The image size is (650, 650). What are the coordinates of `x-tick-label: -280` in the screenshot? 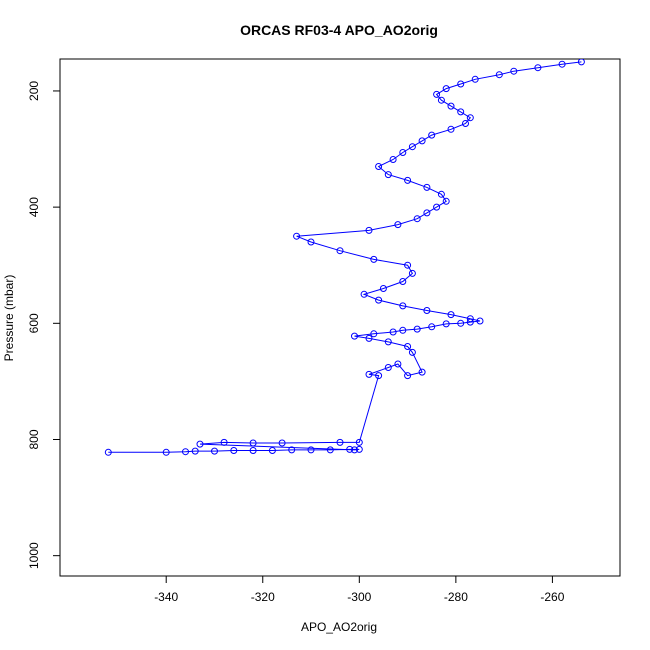 It's located at (456, 597).